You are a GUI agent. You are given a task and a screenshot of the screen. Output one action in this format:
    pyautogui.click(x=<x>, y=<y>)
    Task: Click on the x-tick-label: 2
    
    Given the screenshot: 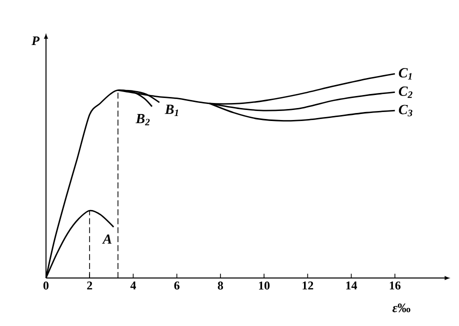 What is the action you would take?
    pyautogui.click(x=89, y=286)
    